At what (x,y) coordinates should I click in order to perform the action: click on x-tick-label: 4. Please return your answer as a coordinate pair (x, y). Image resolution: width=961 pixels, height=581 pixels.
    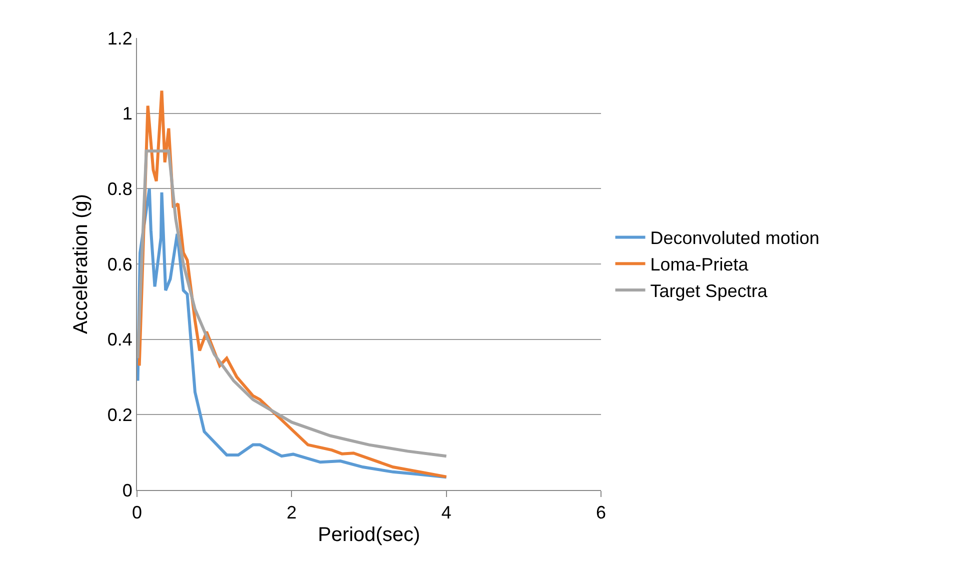
    Looking at the image, I should click on (446, 512).